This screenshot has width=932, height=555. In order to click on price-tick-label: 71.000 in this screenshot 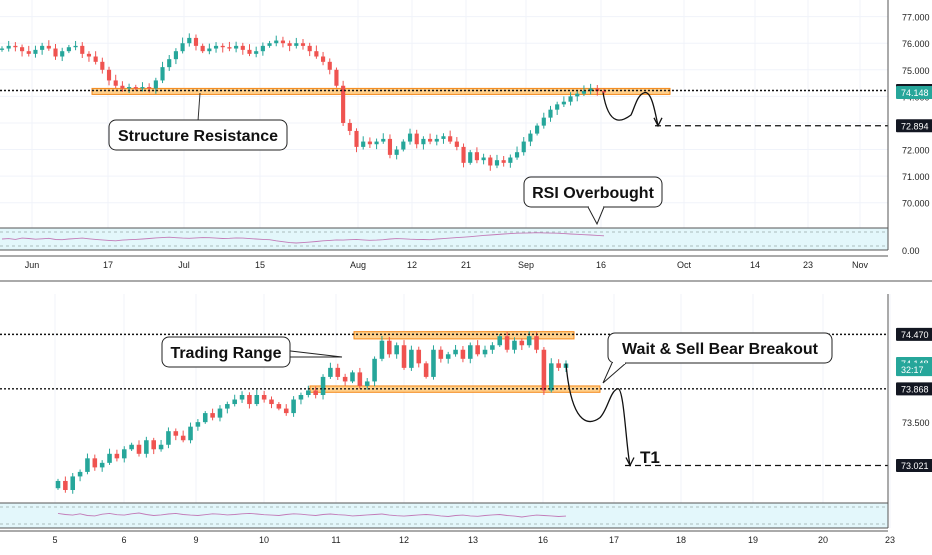, I will do `click(916, 177)`.